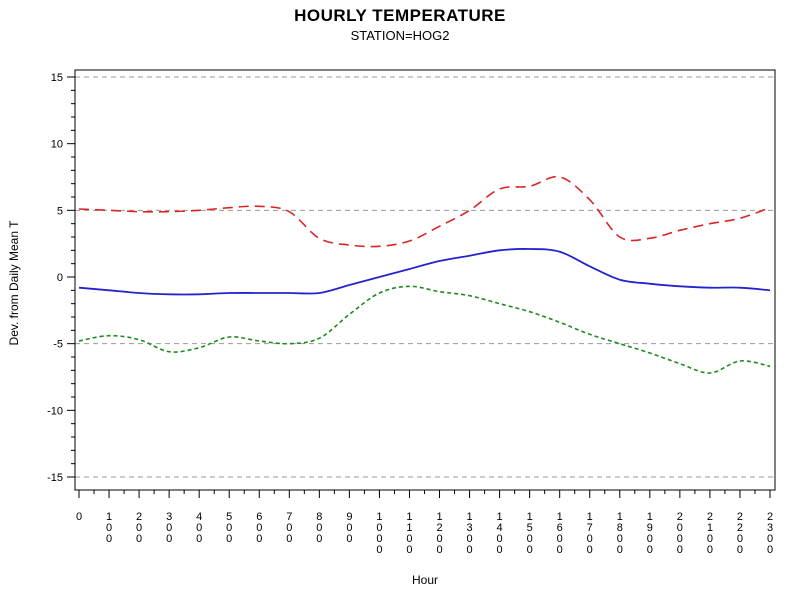 Image resolution: width=800 pixels, height=600 pixels. What do you see at coordinates (60, 278) in the screenshot?
I see `y-tick-label-0: 0` at bounding box center [60, 278].